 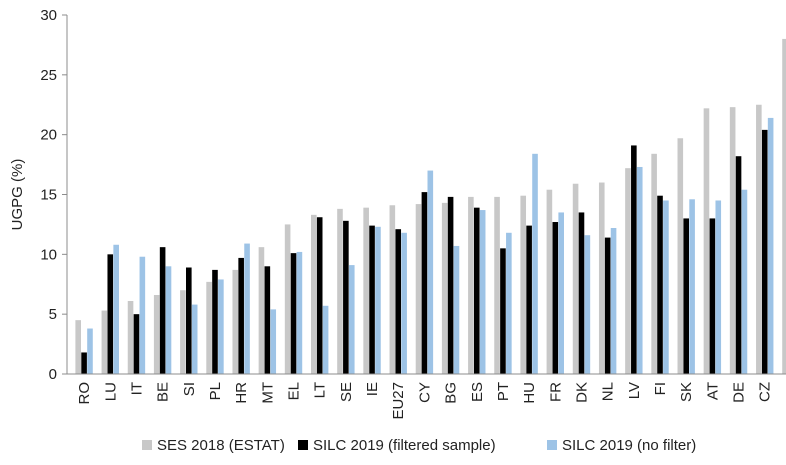 I want to click on x-tick-label: ES, so click(x=477, y=392).